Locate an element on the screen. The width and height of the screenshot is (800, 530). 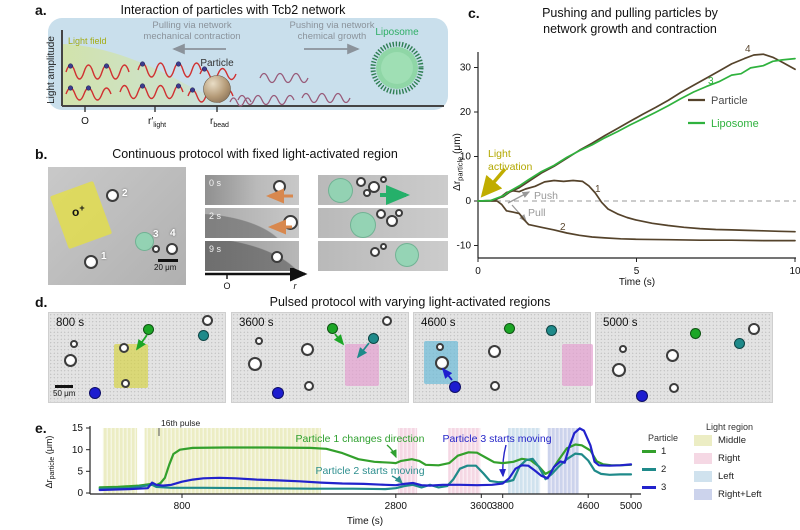
panel-c-title-line1: Pushing and pulling particles by is located at coordinates (630, 13).